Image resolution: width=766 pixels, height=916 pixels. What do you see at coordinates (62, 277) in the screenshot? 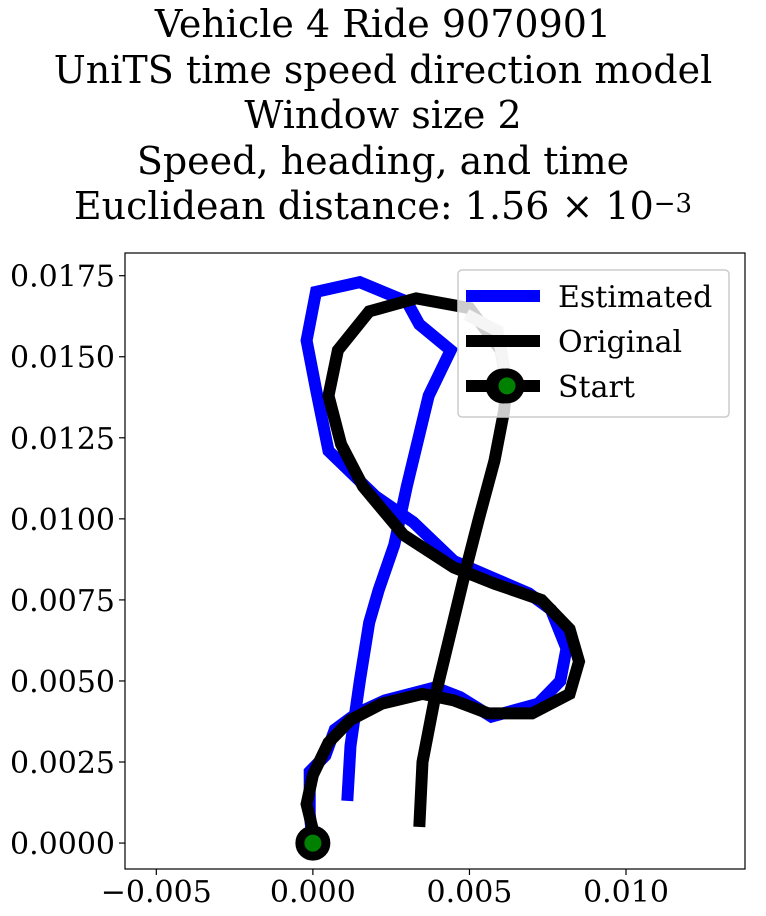
I see `y-tick-label: 0.0175` at bounding box center [62, 277].